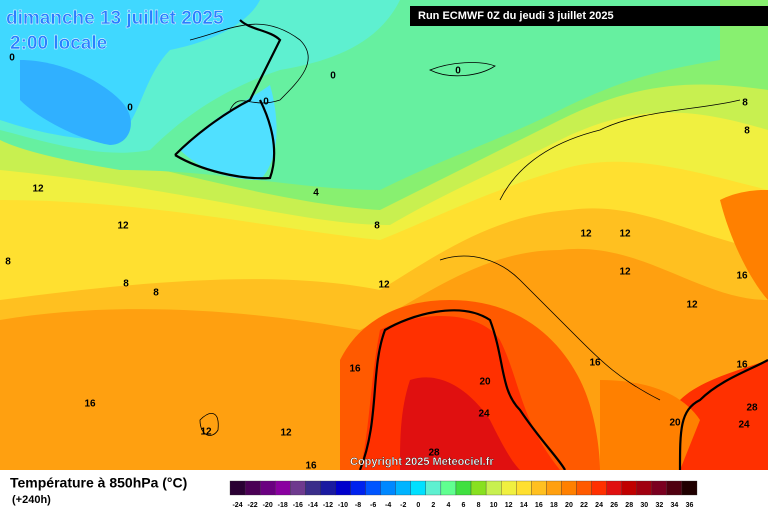 This screenshot has width=768, height=517. What do you see at coordinates (298, 505) in the screenshot?
I see `colorbar-label: -16` at bounding box center [298, 505].